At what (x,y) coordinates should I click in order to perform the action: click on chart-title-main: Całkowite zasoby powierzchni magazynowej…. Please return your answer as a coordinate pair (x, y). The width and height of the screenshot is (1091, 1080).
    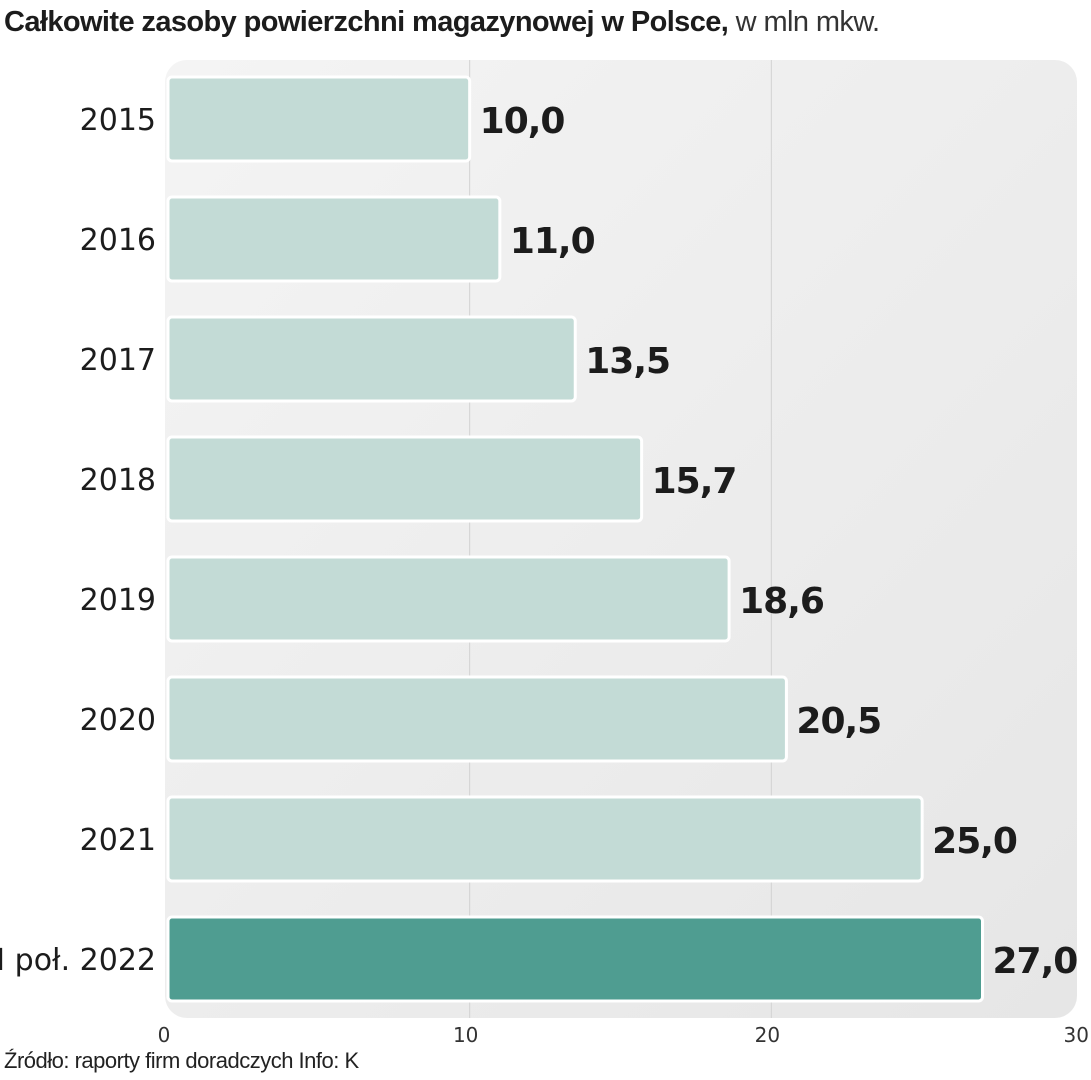
    Looking at the image, I should click on (366, 22).